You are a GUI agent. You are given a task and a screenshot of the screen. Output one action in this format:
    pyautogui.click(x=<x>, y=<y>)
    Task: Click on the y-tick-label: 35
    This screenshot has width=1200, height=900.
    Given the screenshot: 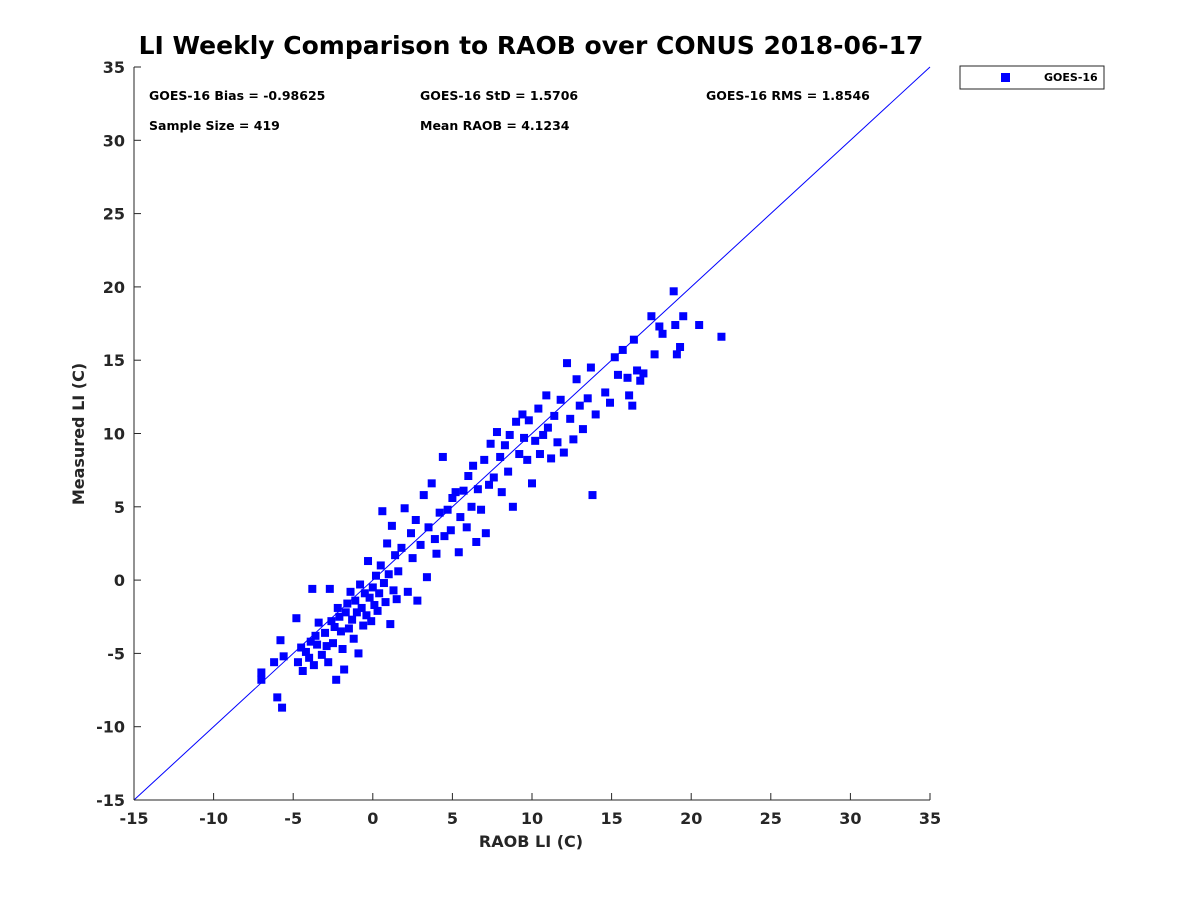 What is the action you would take?
    pyautogui.click(x=114, y=67)
    